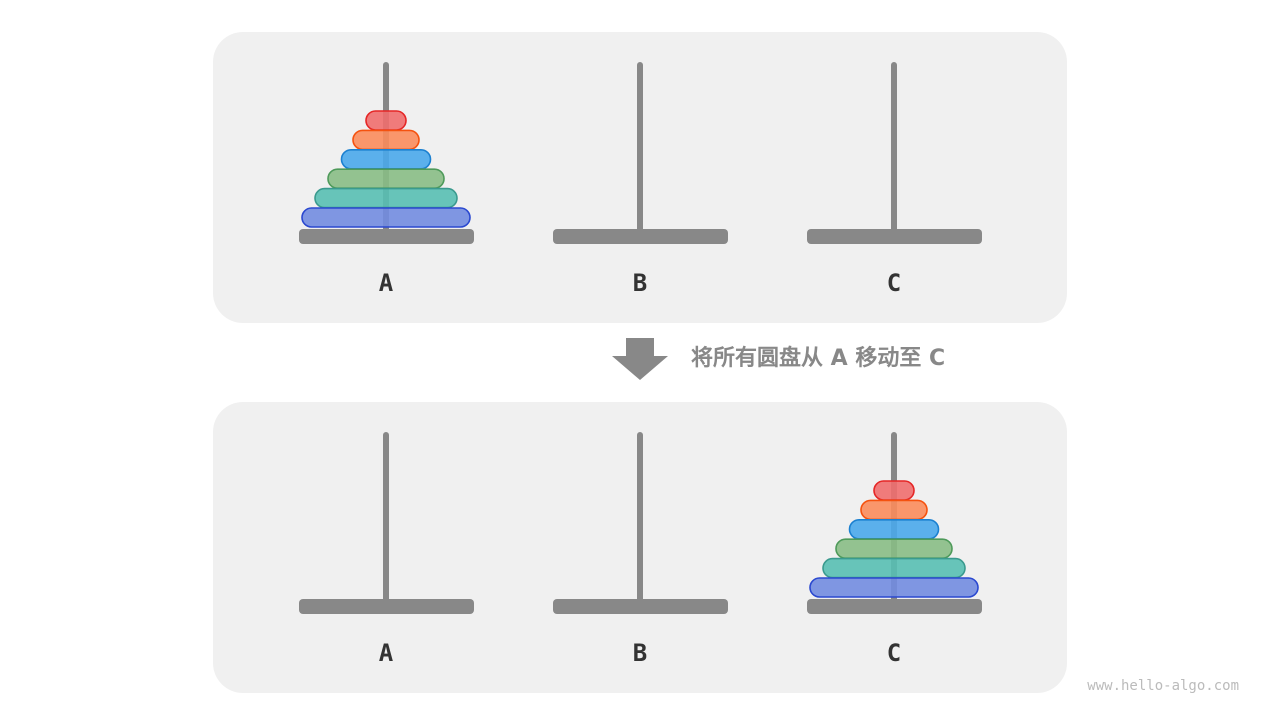  Describe the element at coordinates (1163, 686) in the screenshot. I see `watermark: www.hello-algo.com` at that location.